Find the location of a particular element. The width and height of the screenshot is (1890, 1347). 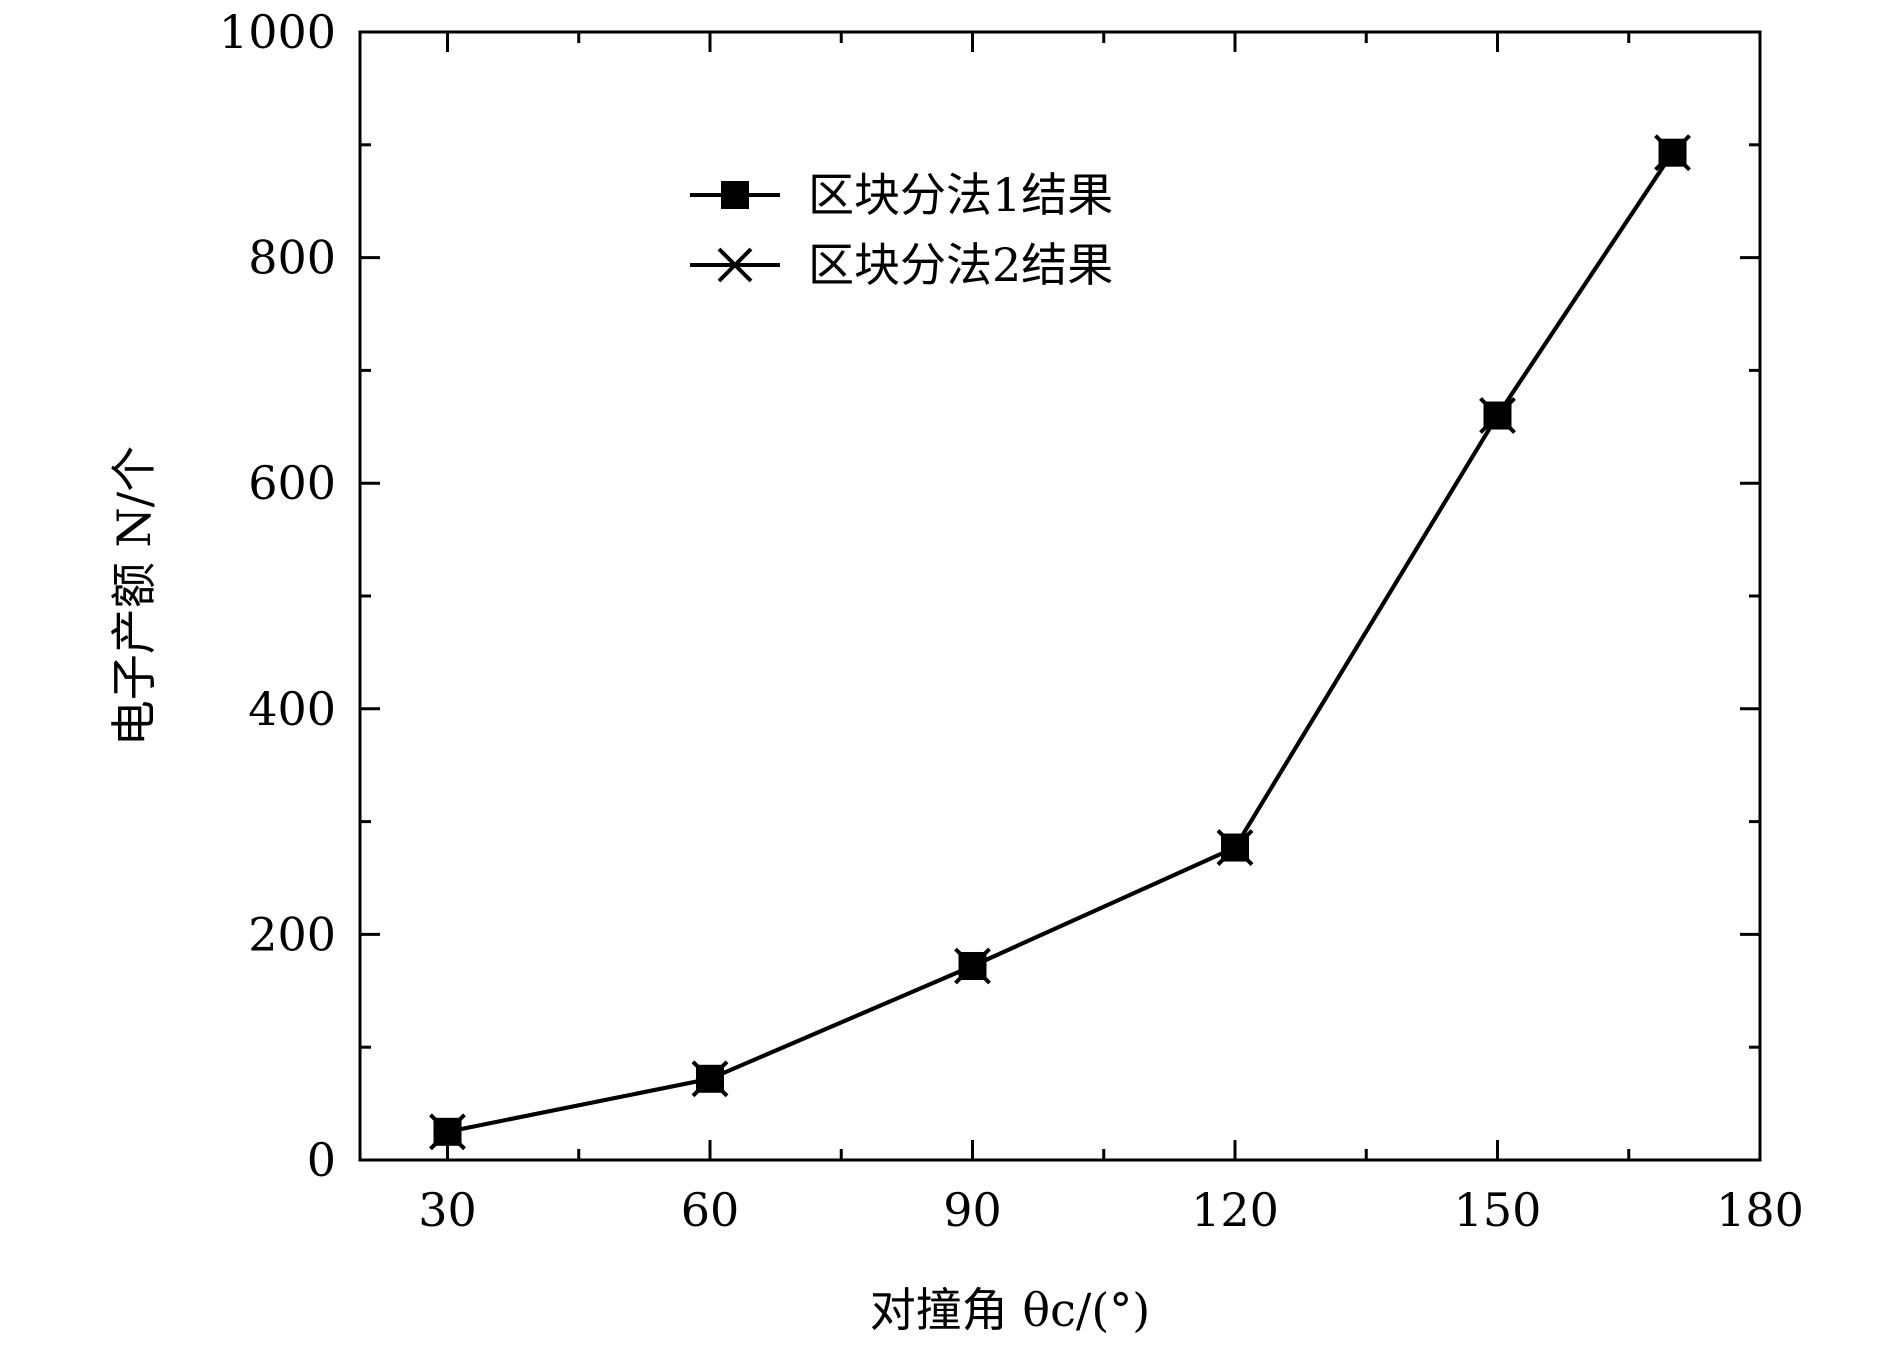

y-axis-title: 电子产额 N/个 is located at coordinates (134, 596).